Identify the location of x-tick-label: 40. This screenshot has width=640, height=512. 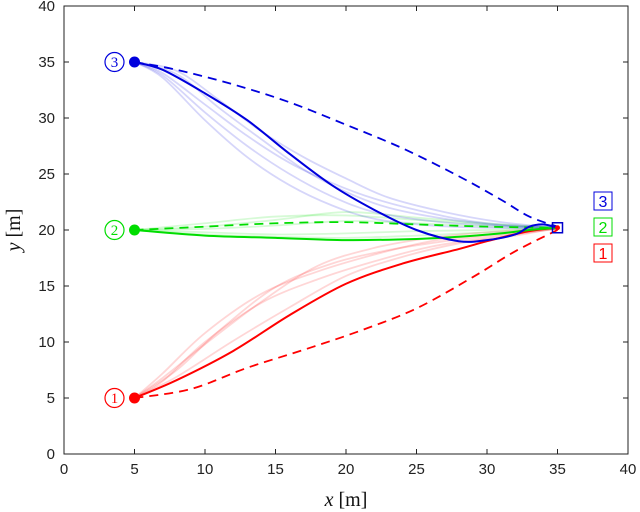
(628, 469).